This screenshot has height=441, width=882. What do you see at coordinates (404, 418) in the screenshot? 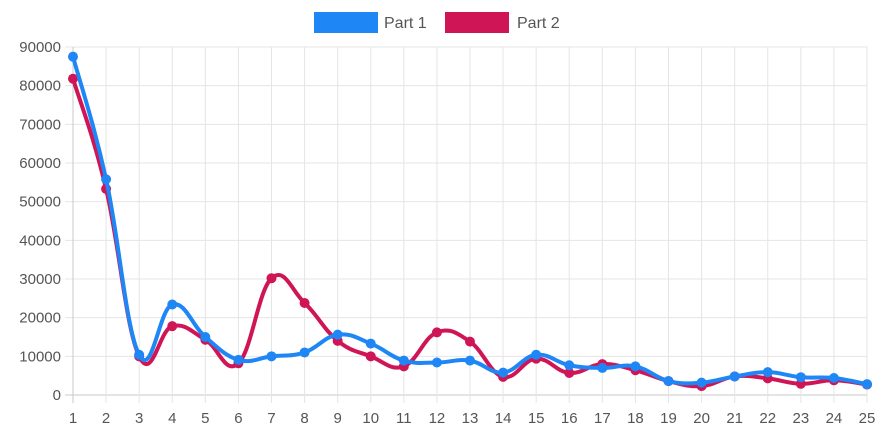
I see `x-tick-label: 11` at bounding box center [404, 418].